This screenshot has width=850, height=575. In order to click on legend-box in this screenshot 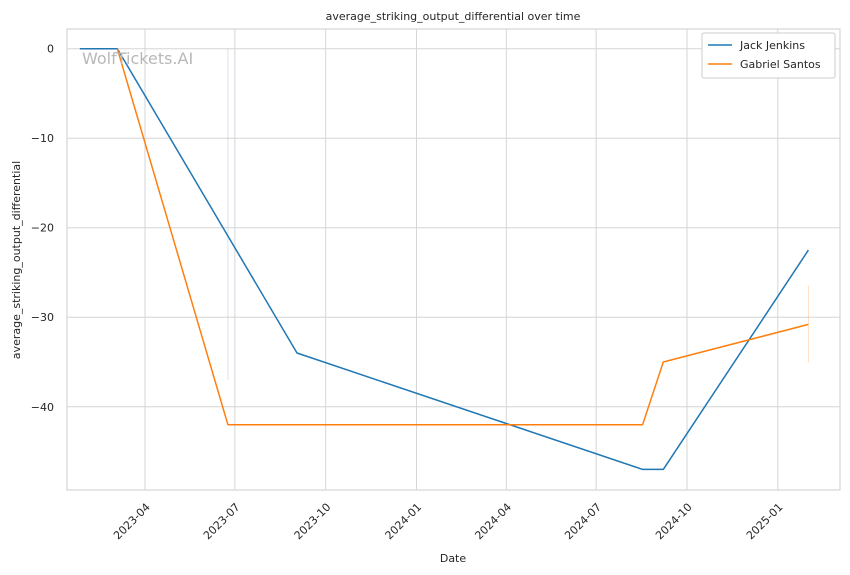, I will do `click(768, 55)`.